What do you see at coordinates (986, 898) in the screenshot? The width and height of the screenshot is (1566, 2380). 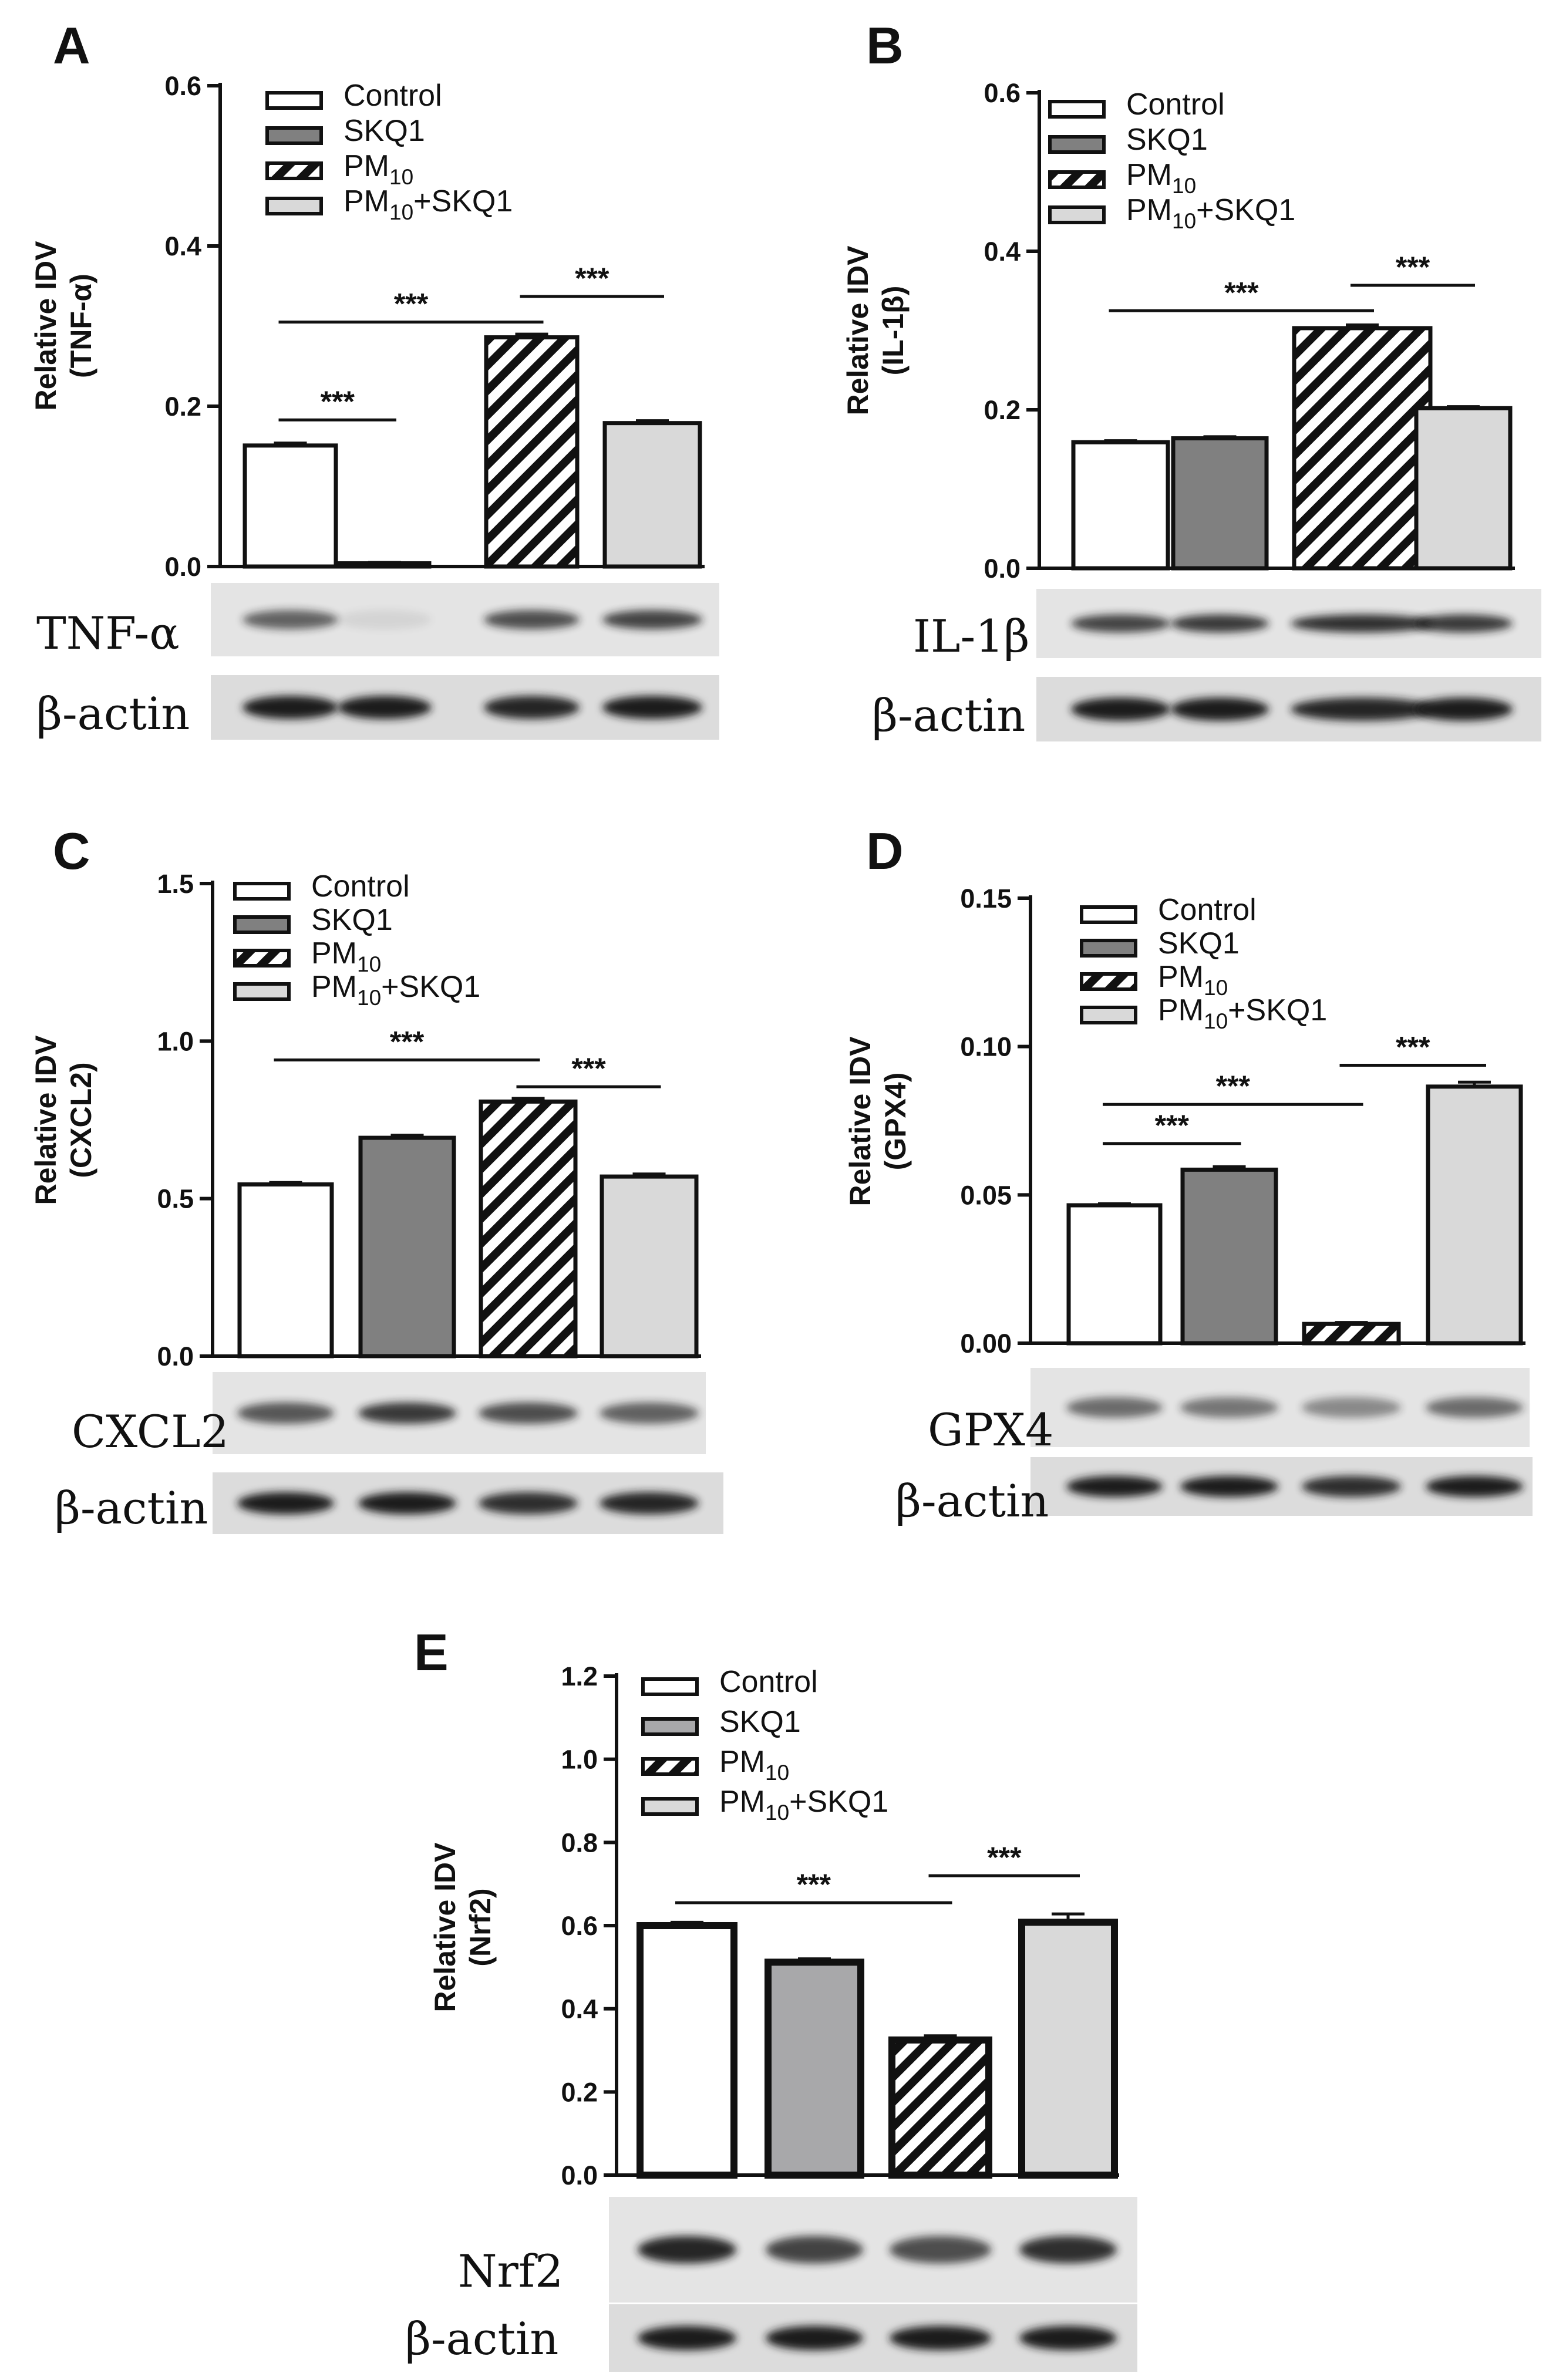 I see `y-tick-label: 0.15` at bounding box center [986, 898].